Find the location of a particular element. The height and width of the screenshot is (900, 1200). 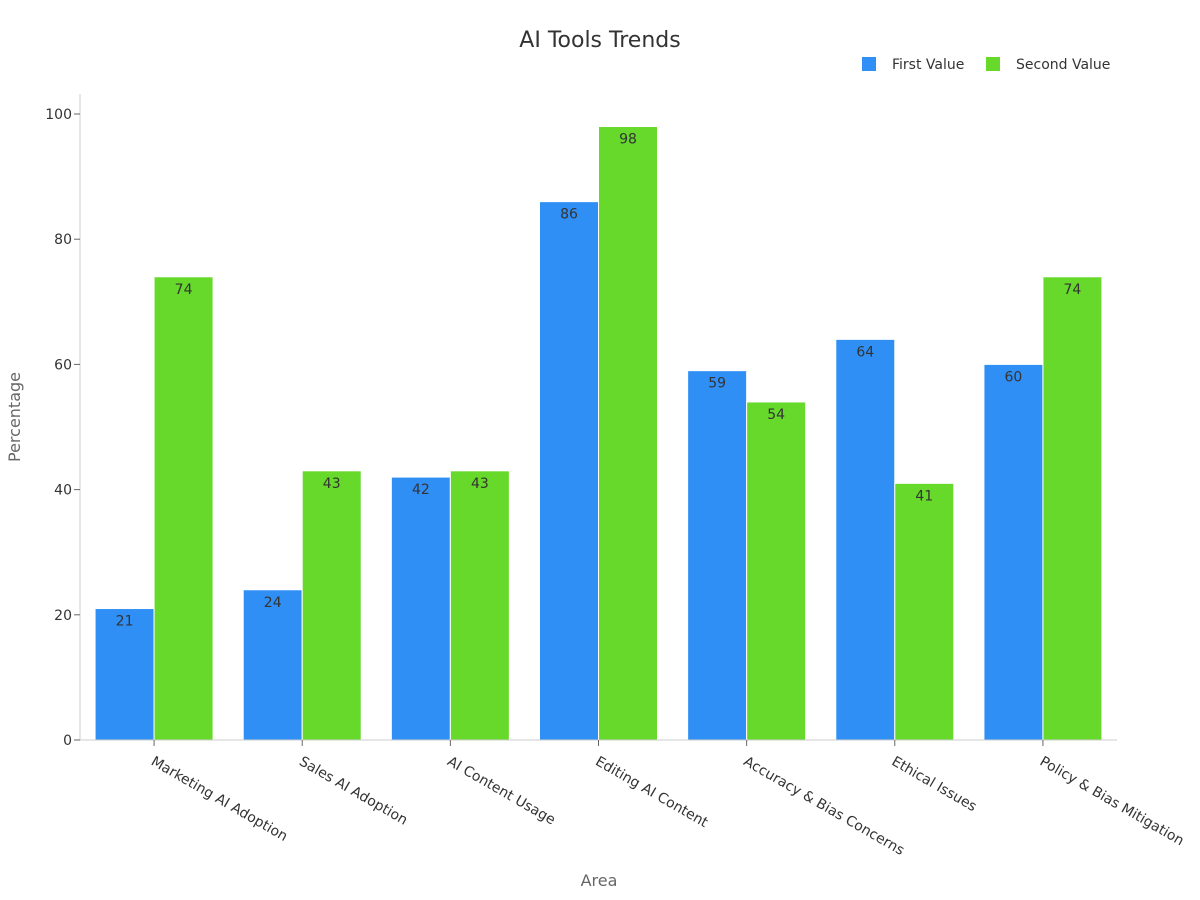

bar-first-value: 42 is located at coordinates (420, 608).